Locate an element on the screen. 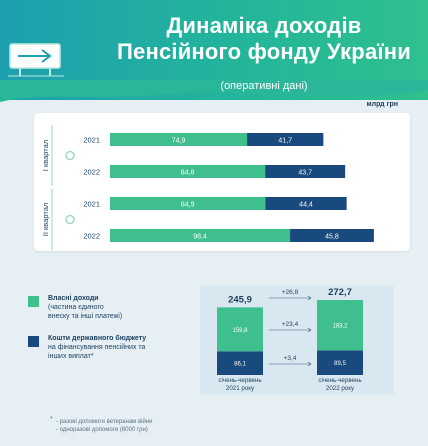  legend-own-title: Власні доходи is located at coordinates (73, 298).